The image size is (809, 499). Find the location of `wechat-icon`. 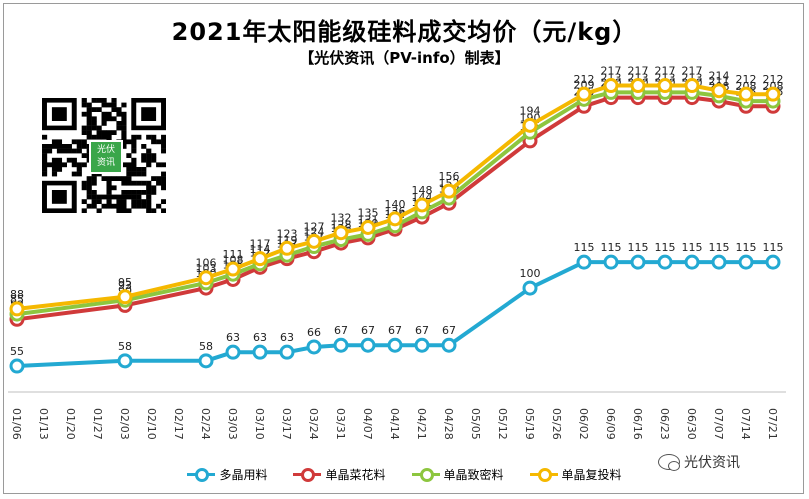

wechat-icon is located at coordinates (669, 462).